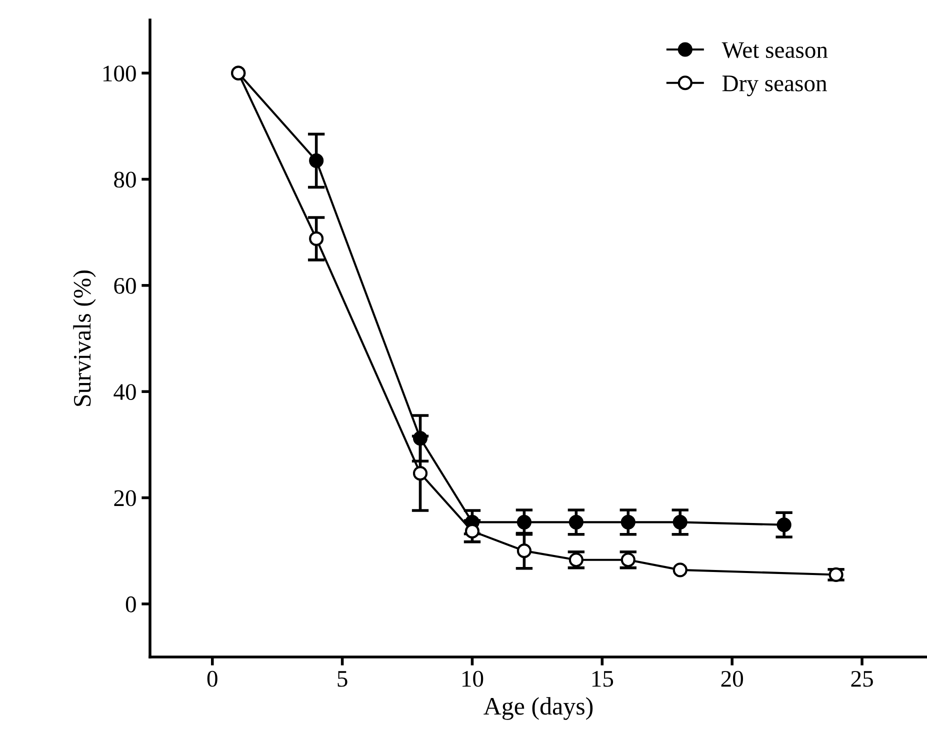  I want to click on legend-label: Dry season, so click(774, 86).